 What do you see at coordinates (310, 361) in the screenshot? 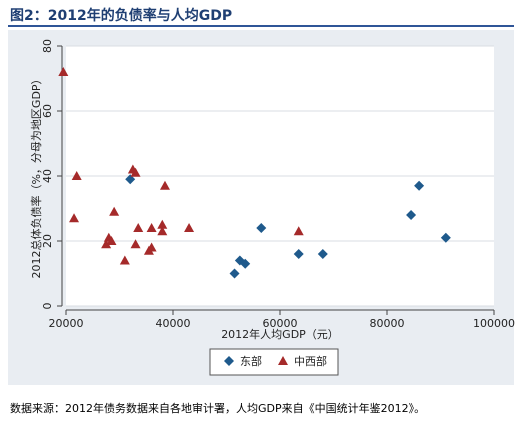
I see `legend-label-central-west: 中西部` at bounding box center [310, 361].